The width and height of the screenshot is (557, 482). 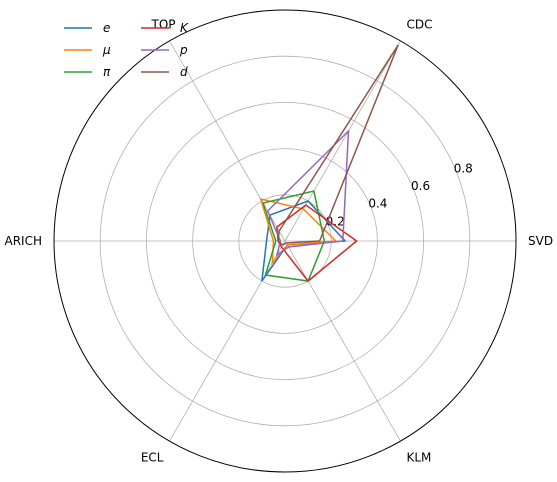 What do you see at coordinates (24, 241) in the screenshot?
I see `axis-label-arich: ARICH` at bounding box center [24, 241].